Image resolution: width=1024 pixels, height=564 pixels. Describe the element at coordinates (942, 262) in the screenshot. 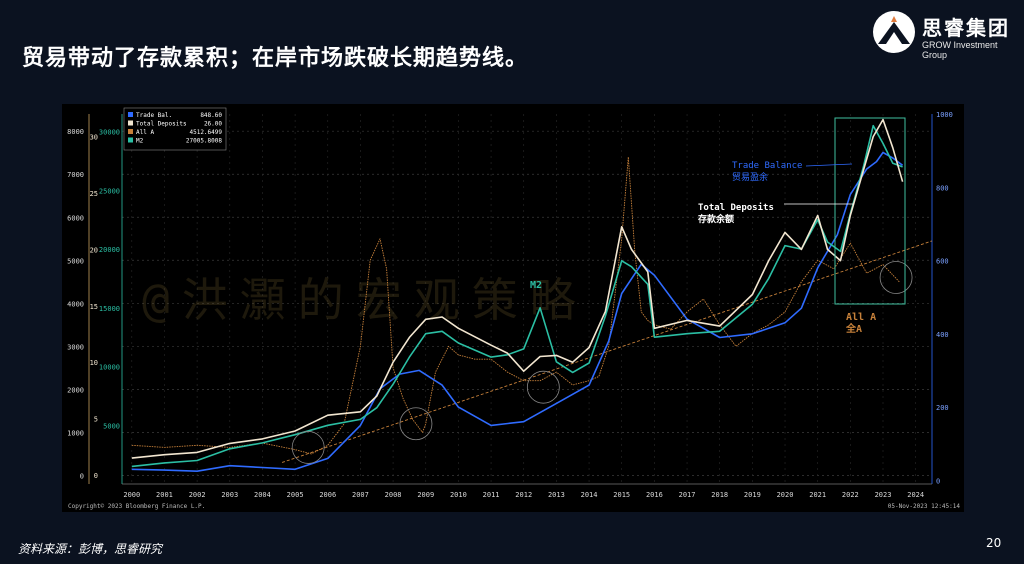

I see `tick-trade-3: 600` at that location.